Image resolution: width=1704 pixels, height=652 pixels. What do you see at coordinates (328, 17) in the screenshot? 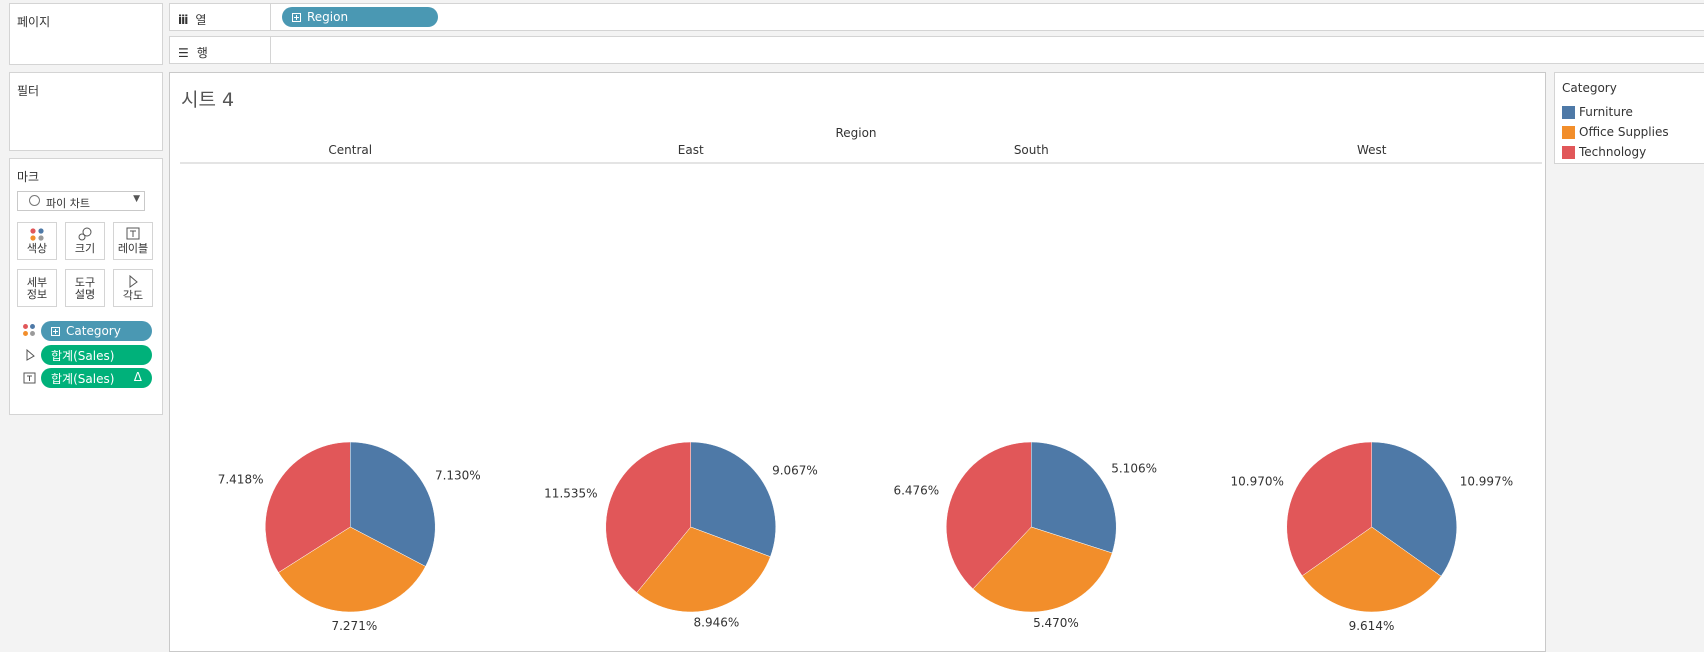
I see `region-pill-label: Region` at bounding box center [328, 17].